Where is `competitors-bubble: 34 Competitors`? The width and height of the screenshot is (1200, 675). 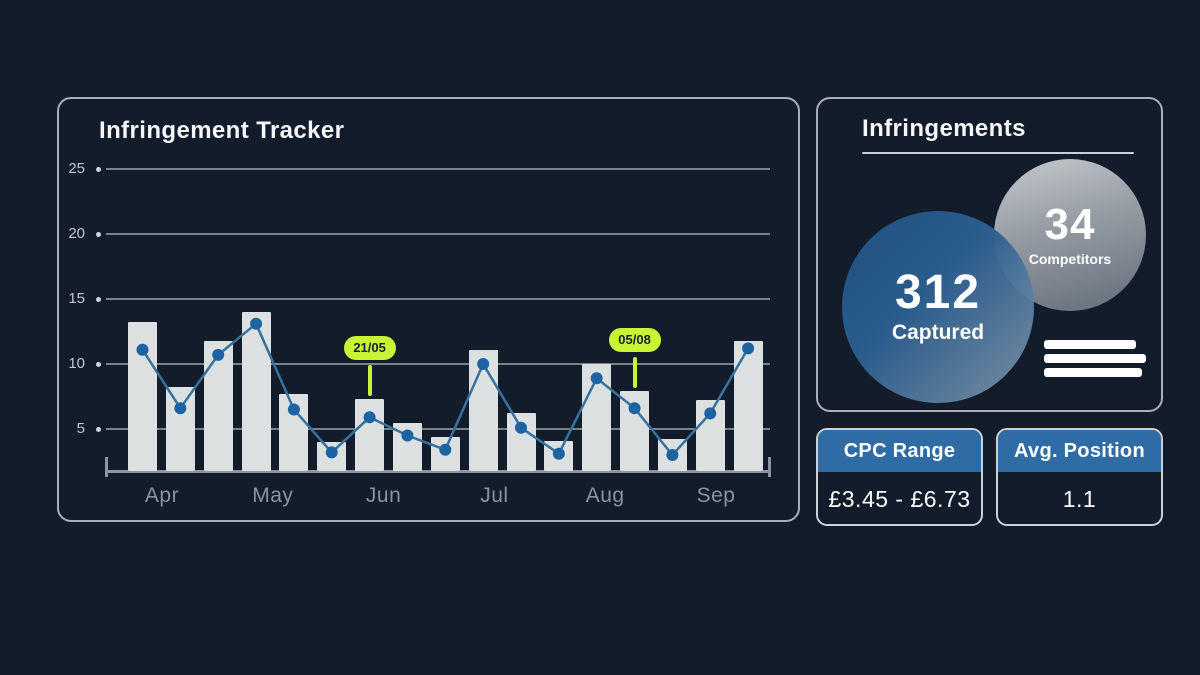
competitors-bubble: 34 Competitors is located at coordinates (1070, 235).